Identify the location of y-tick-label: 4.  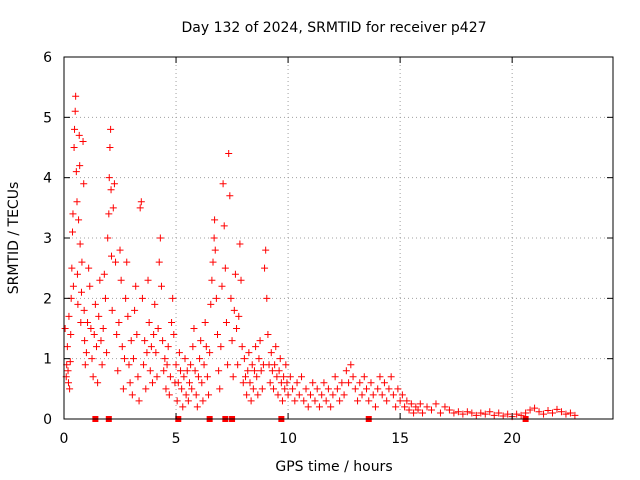
(47, 179).